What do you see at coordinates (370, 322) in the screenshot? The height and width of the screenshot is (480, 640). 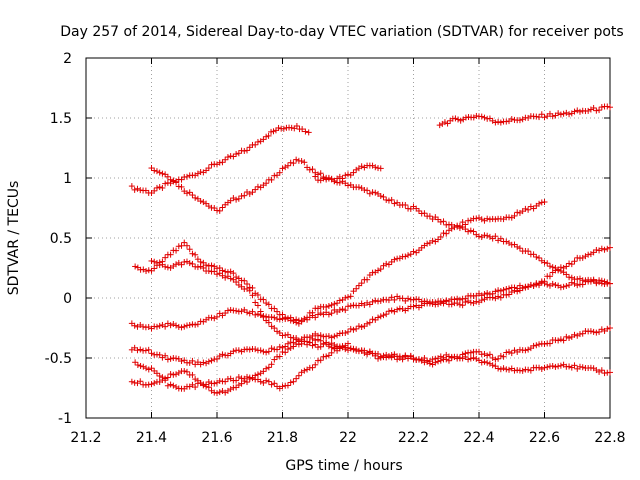 I see `series-track-h` at bounding box center [370, 322].